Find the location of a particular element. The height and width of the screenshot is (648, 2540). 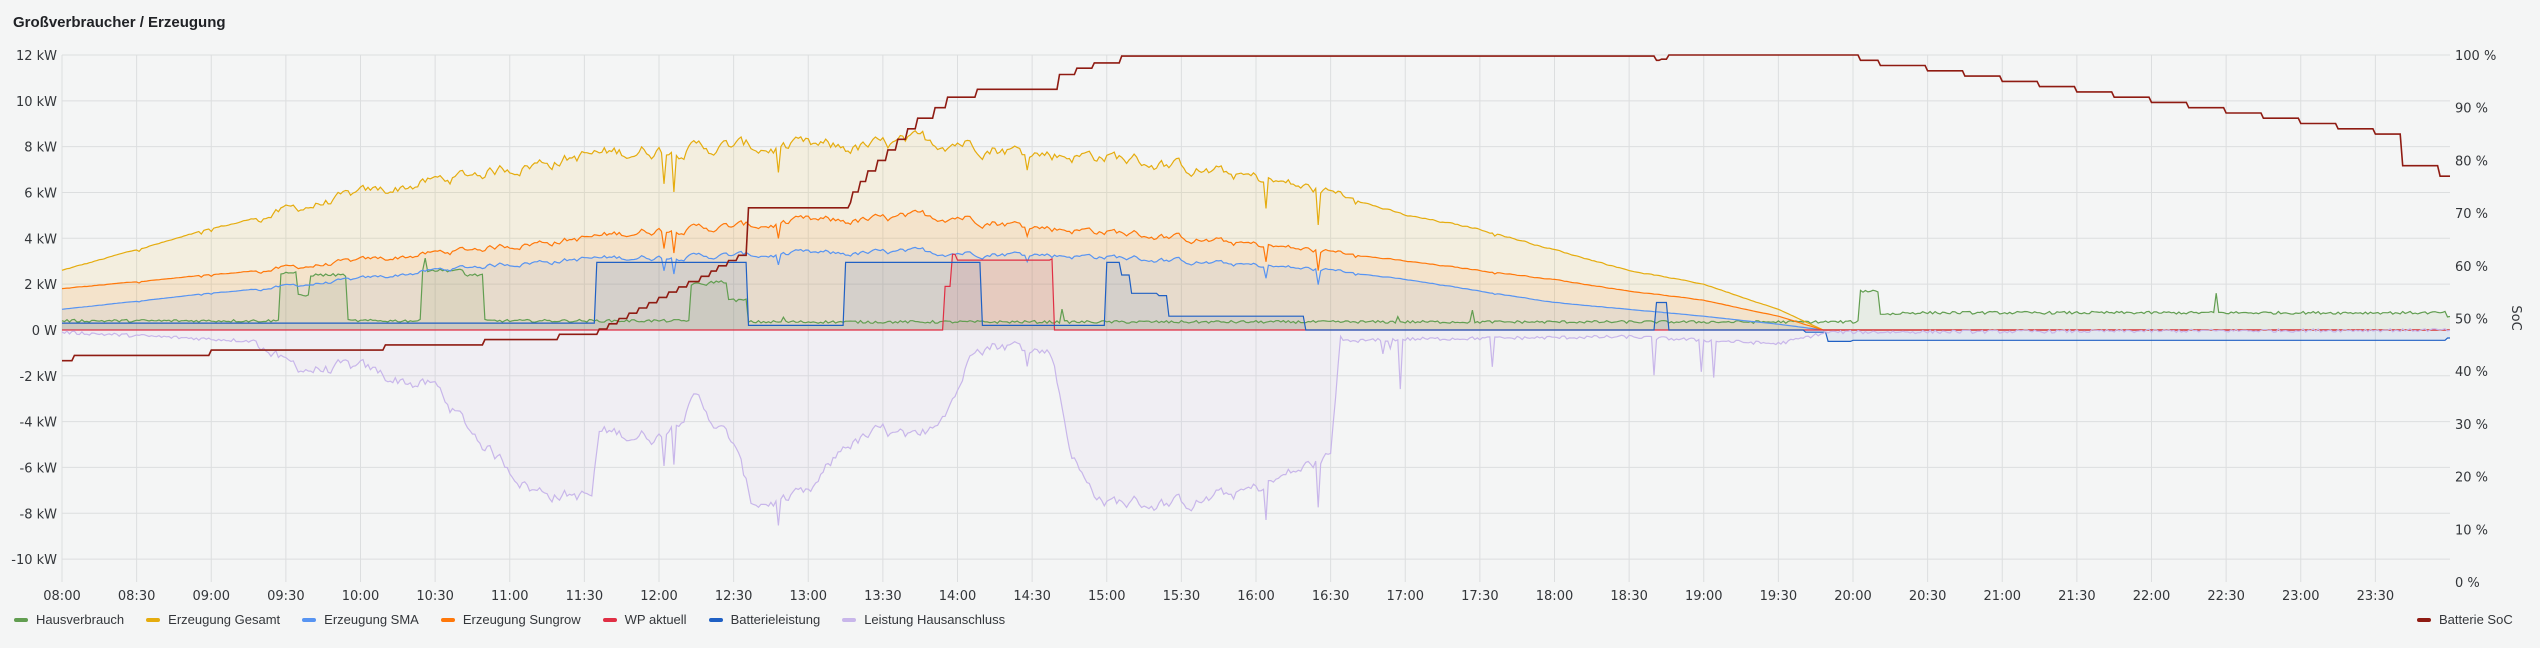

legend-item-hausverbrauch: Hausverbrauch is located at coordinates (69, 619).